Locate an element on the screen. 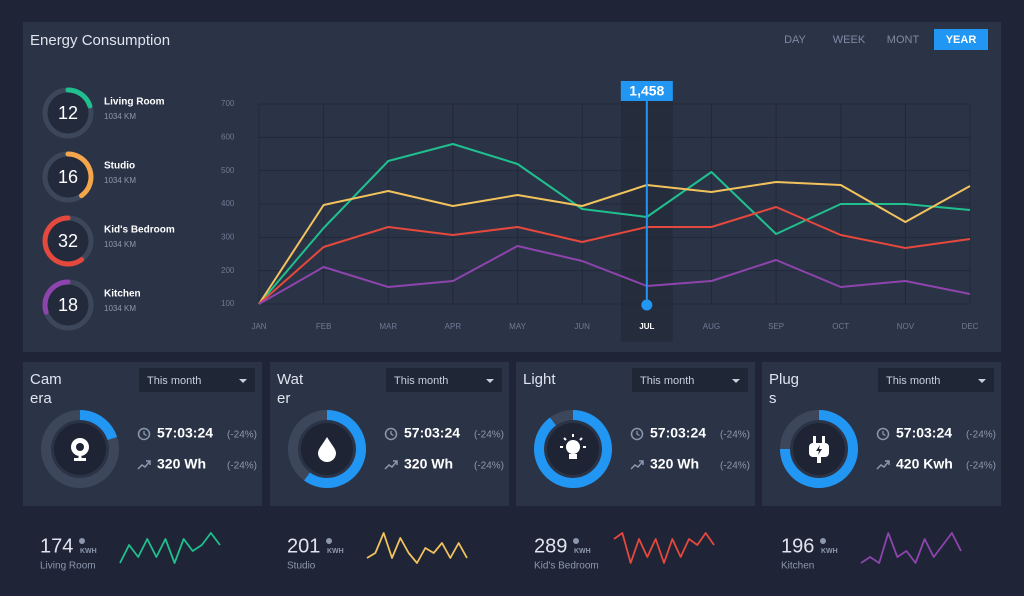  x-tick-label: MAY is located at coordinates (517, 326).